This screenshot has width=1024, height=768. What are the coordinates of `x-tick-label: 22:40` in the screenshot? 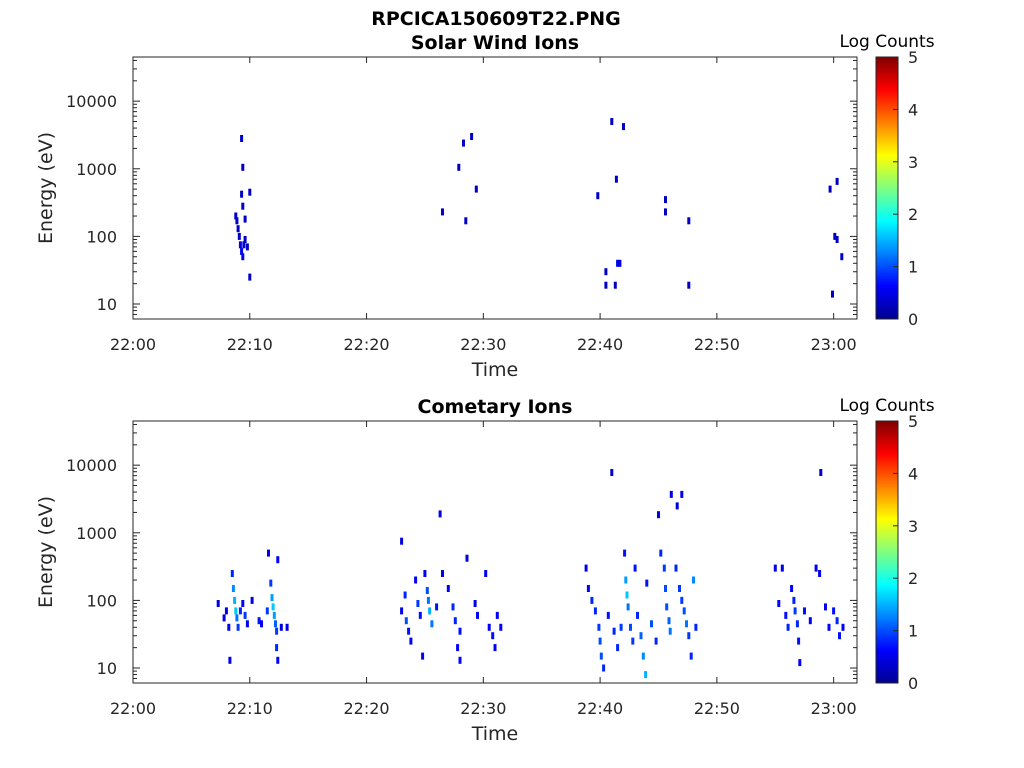 It's located at (600, 708).